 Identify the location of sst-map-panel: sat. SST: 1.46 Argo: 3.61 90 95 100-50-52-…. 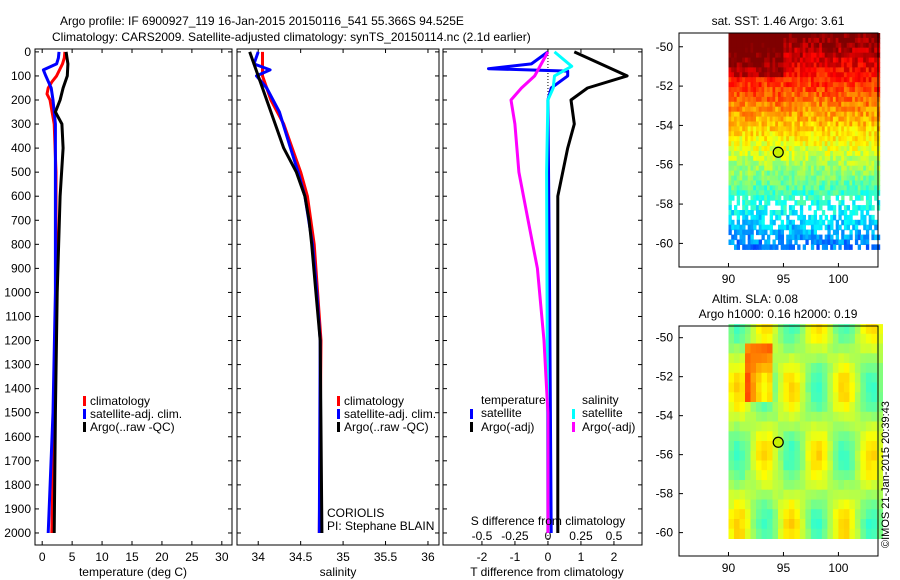
(768, 150).